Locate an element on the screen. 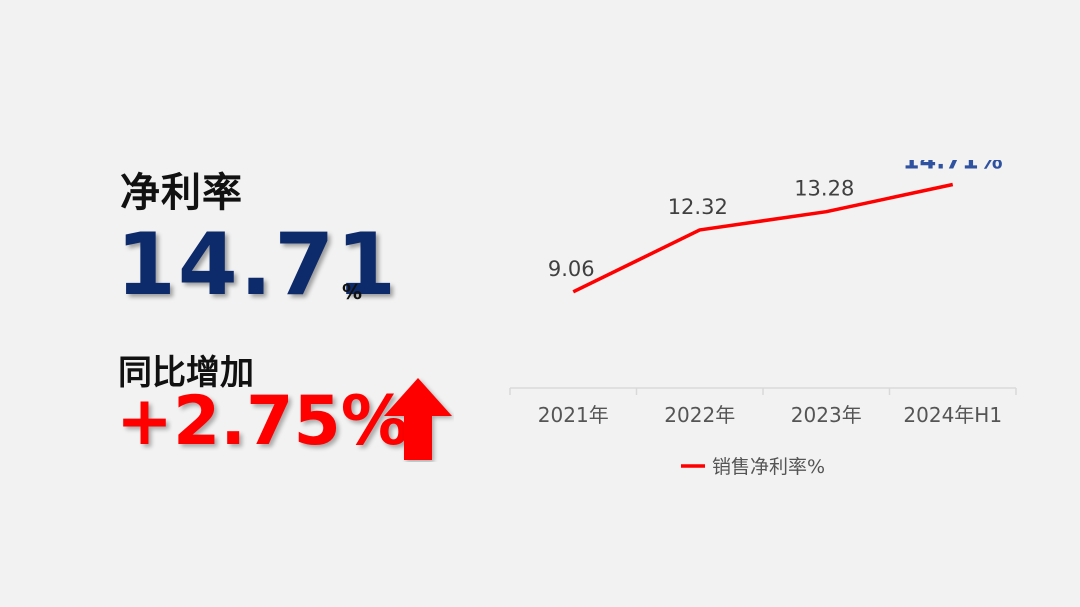 The width and height of the screenshot is (1080, 607). data-label: 12.32 is located at coordinates (698, 207).